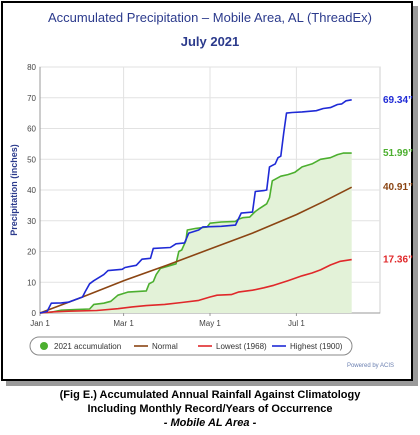 This screenshot has width=420, height=435. I want to click on series-line, so click(195, 286).